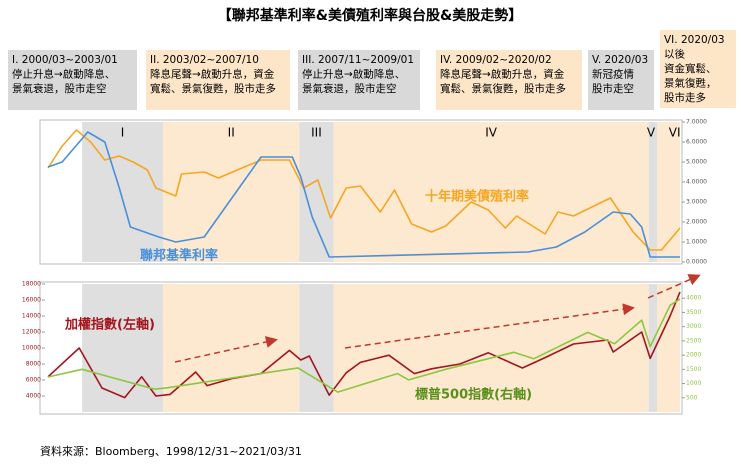  What do you see at coordinates (693, 355) in the screenshot?
I see `tick-label: 2000` at bounding box center [693, 355].